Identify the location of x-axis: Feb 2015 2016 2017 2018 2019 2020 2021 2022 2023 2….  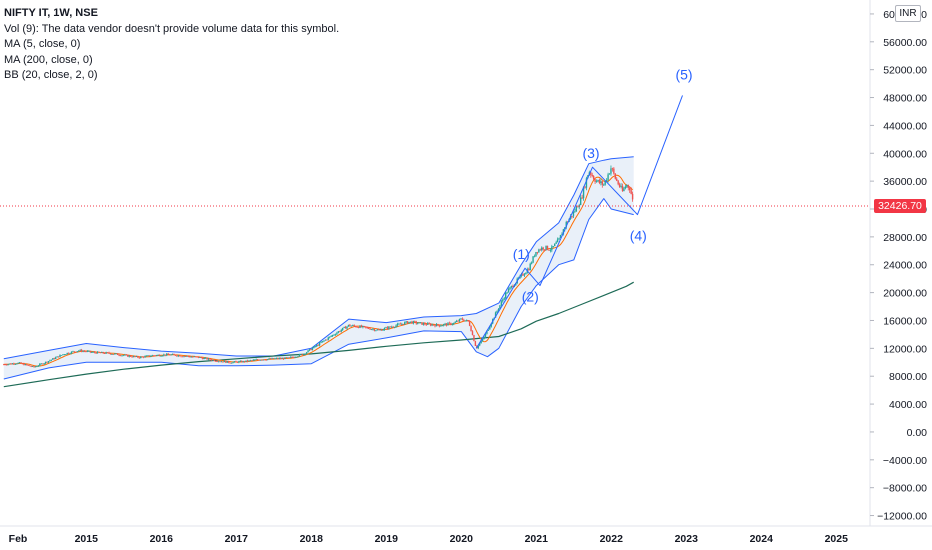
(428, 539).